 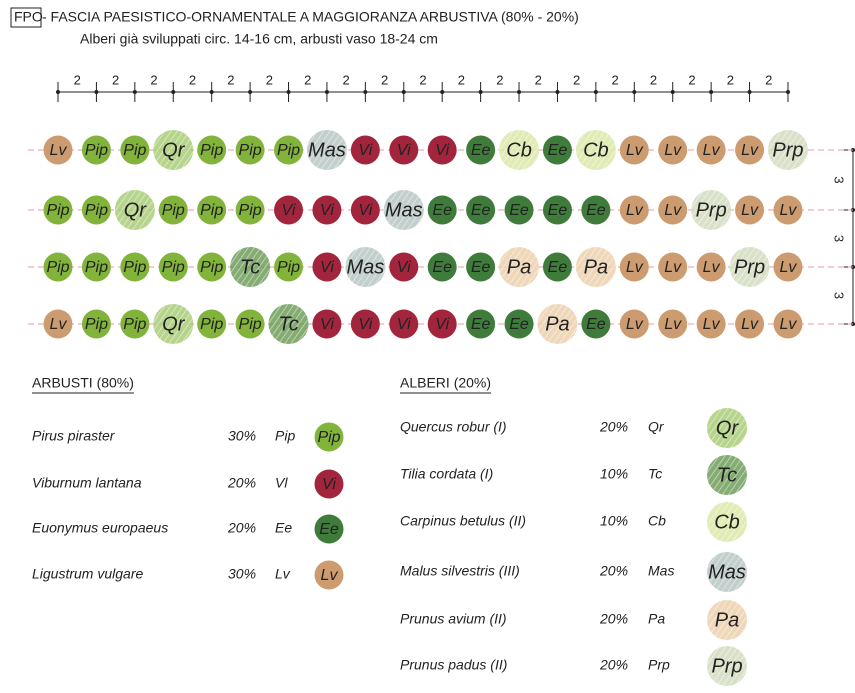 What do you see at coordinates (453, 427) in the screenshot?
I see `species-name: Quercus robur (I)` at bounding box center [453, 427].